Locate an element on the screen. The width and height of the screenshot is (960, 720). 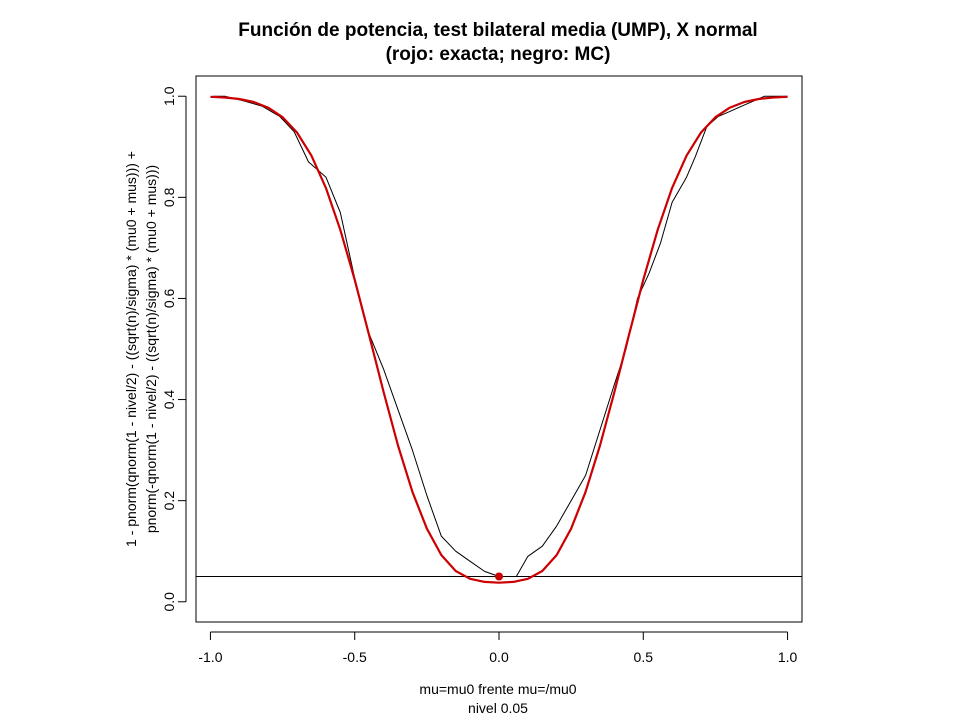
x-tick-label: 0.0 is located at coordinates (499, 657).